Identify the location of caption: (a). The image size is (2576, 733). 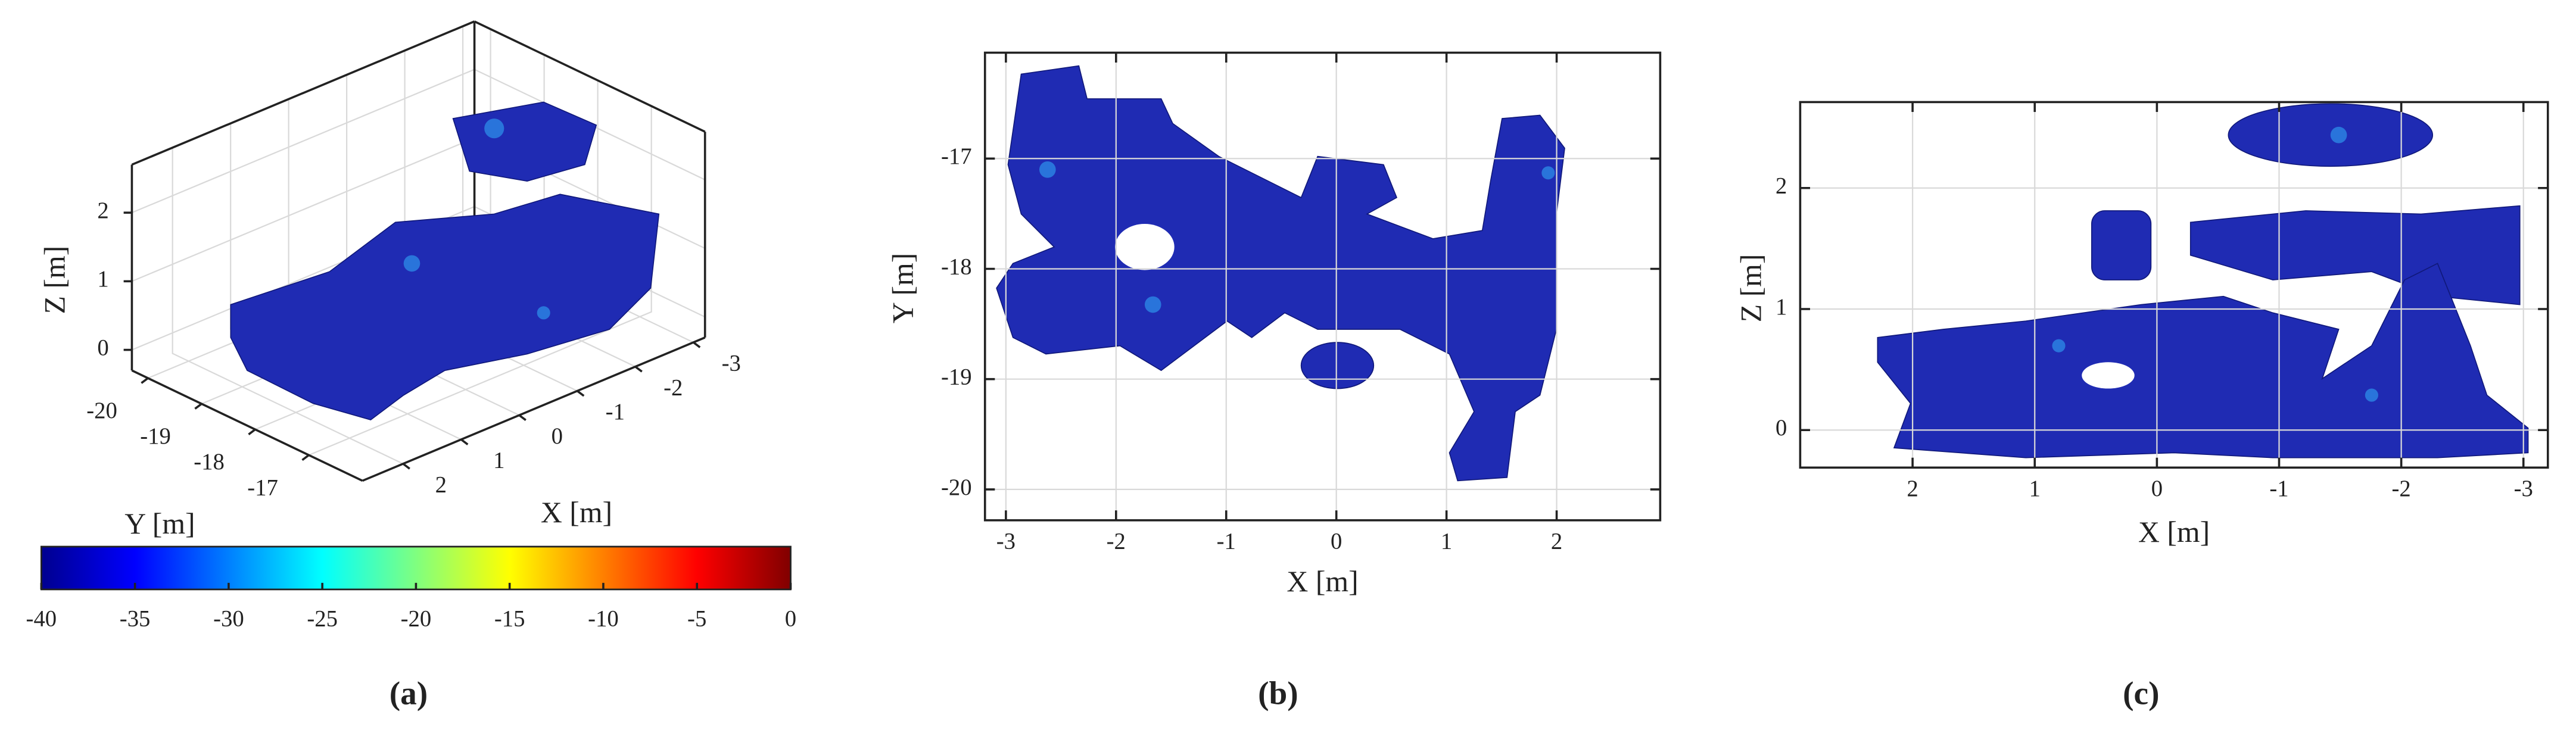
(409, 693).